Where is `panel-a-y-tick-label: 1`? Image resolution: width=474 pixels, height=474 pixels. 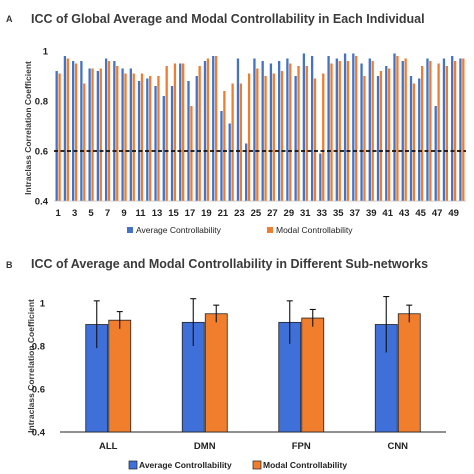
panel-a-y-tick-label: 1 is located at coordinates (46, 52).